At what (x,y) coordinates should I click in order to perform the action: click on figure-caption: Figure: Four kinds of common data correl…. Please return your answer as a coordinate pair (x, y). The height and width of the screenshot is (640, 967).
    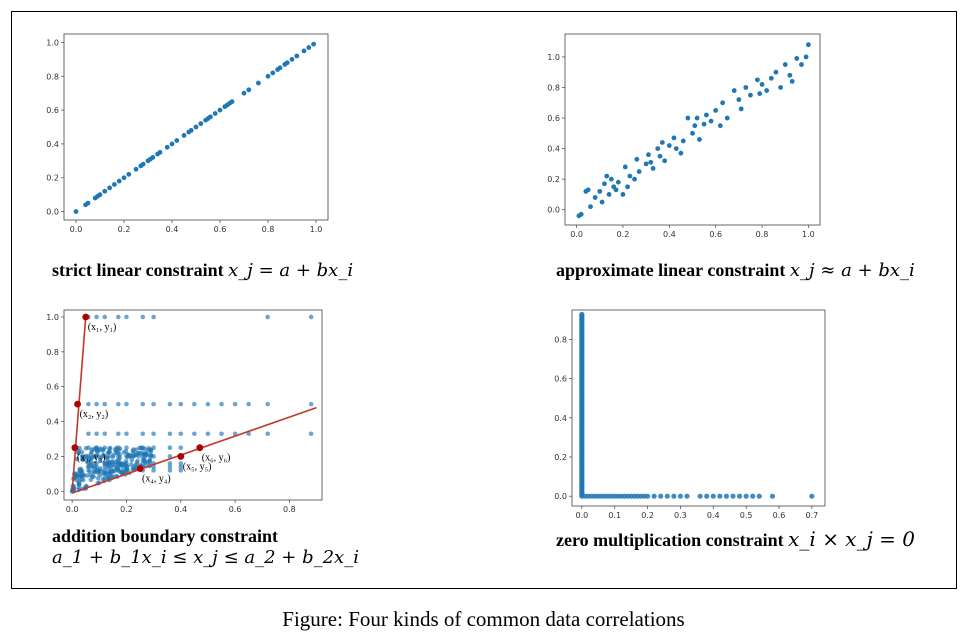
    Looking at the image, I should click on (483, 619).